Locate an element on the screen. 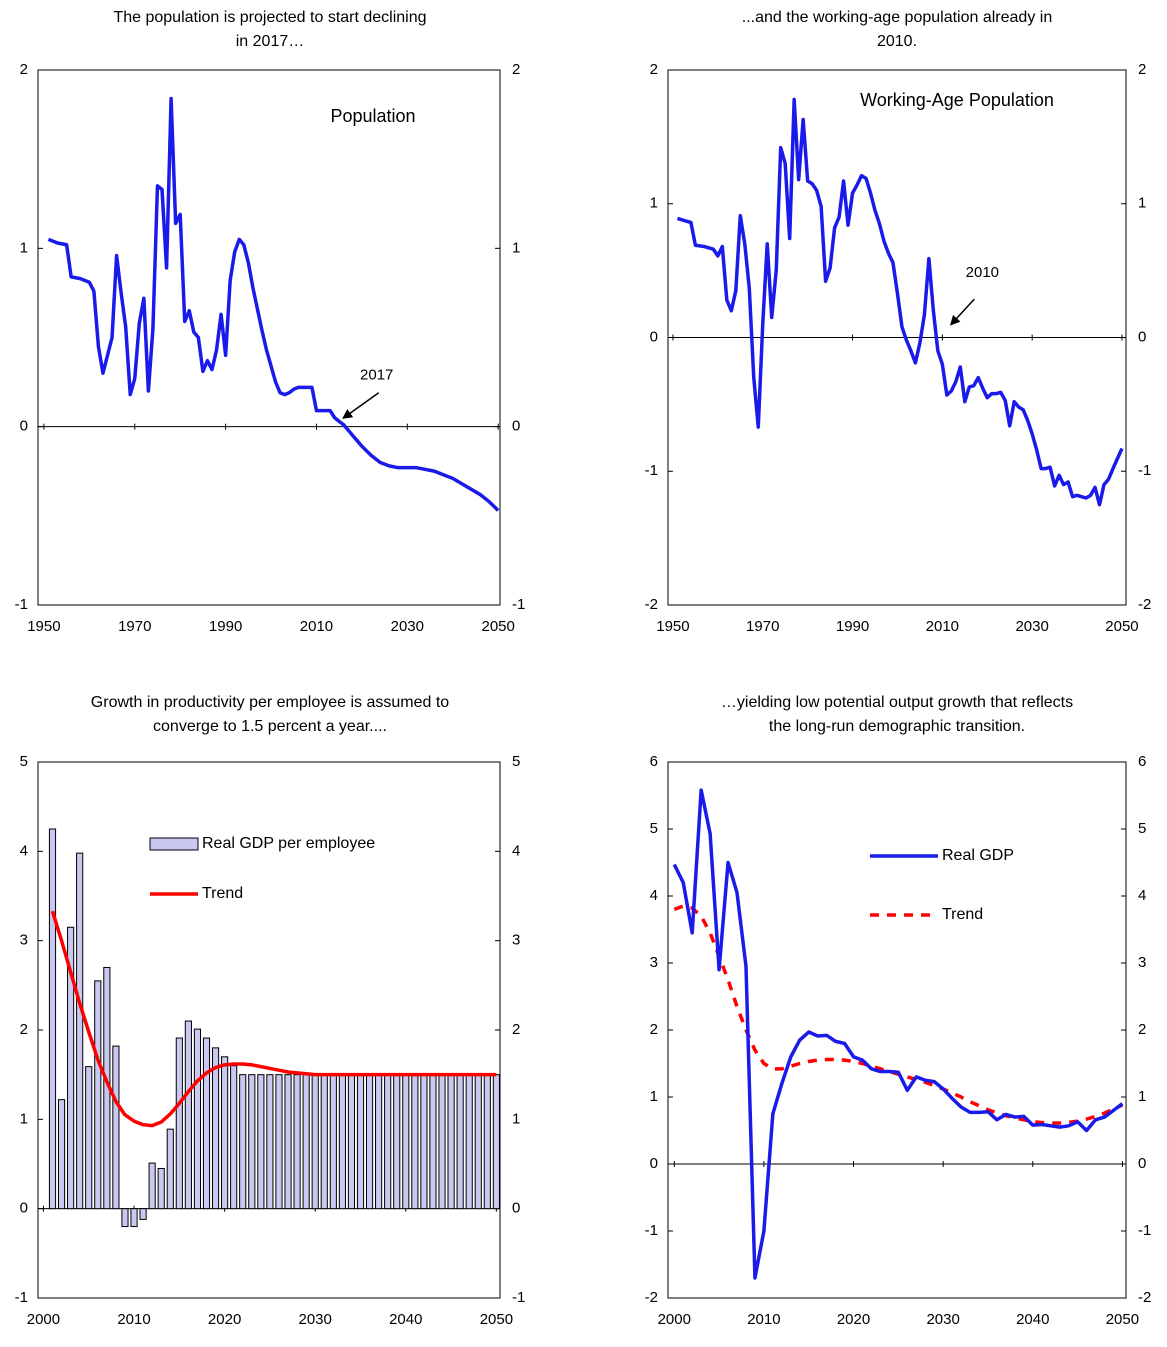 Image resolution: width=1167 pixels, height=1347 pixels. chart-title: 2010. is located at coordinates (897, 41).